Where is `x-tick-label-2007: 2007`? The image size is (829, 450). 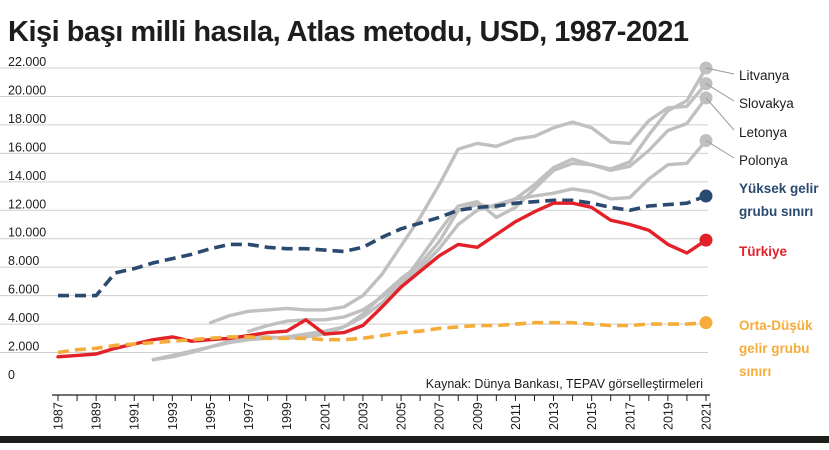
x-tick-label-2007: 2007 is located at coordinates (440, 416).